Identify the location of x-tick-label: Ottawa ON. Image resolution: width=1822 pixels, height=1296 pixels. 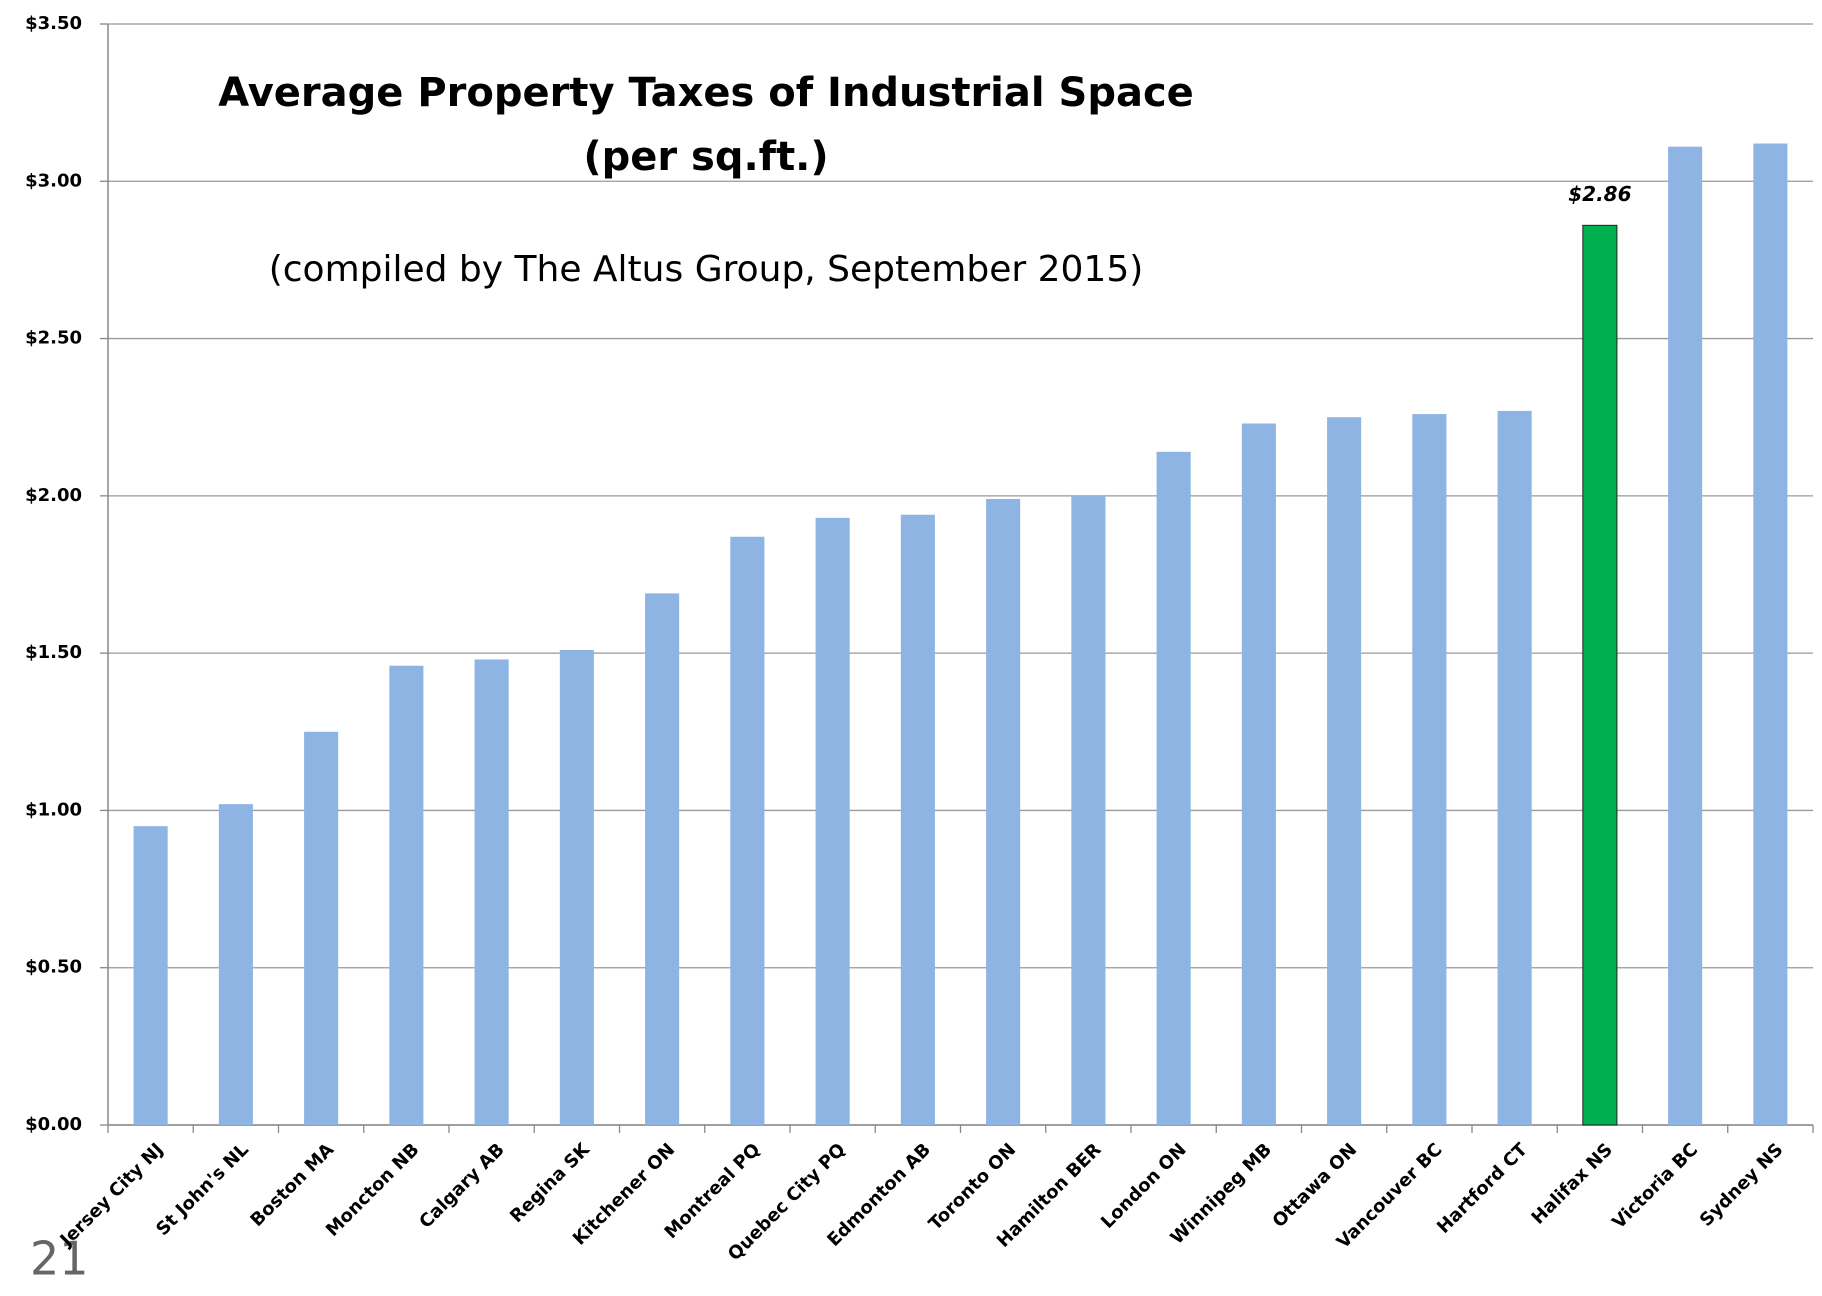
(1315, 1185).